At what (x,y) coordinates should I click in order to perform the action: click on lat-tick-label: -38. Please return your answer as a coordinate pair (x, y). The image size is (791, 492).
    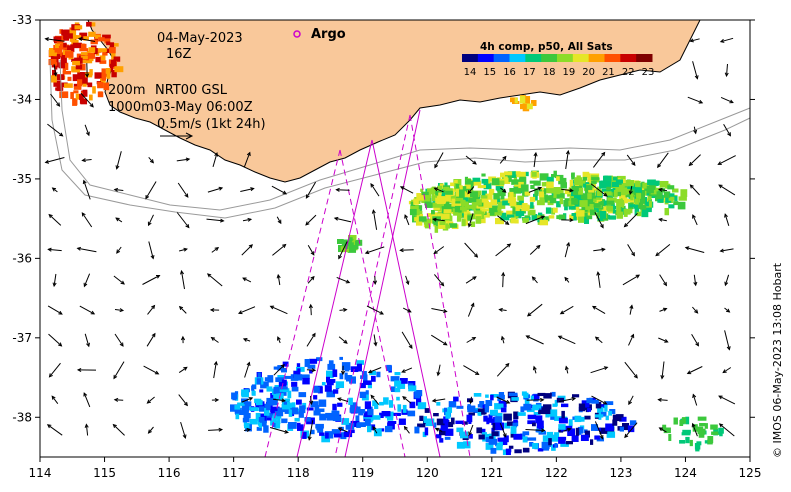
    Looking at the image, I should click on (22, 417).